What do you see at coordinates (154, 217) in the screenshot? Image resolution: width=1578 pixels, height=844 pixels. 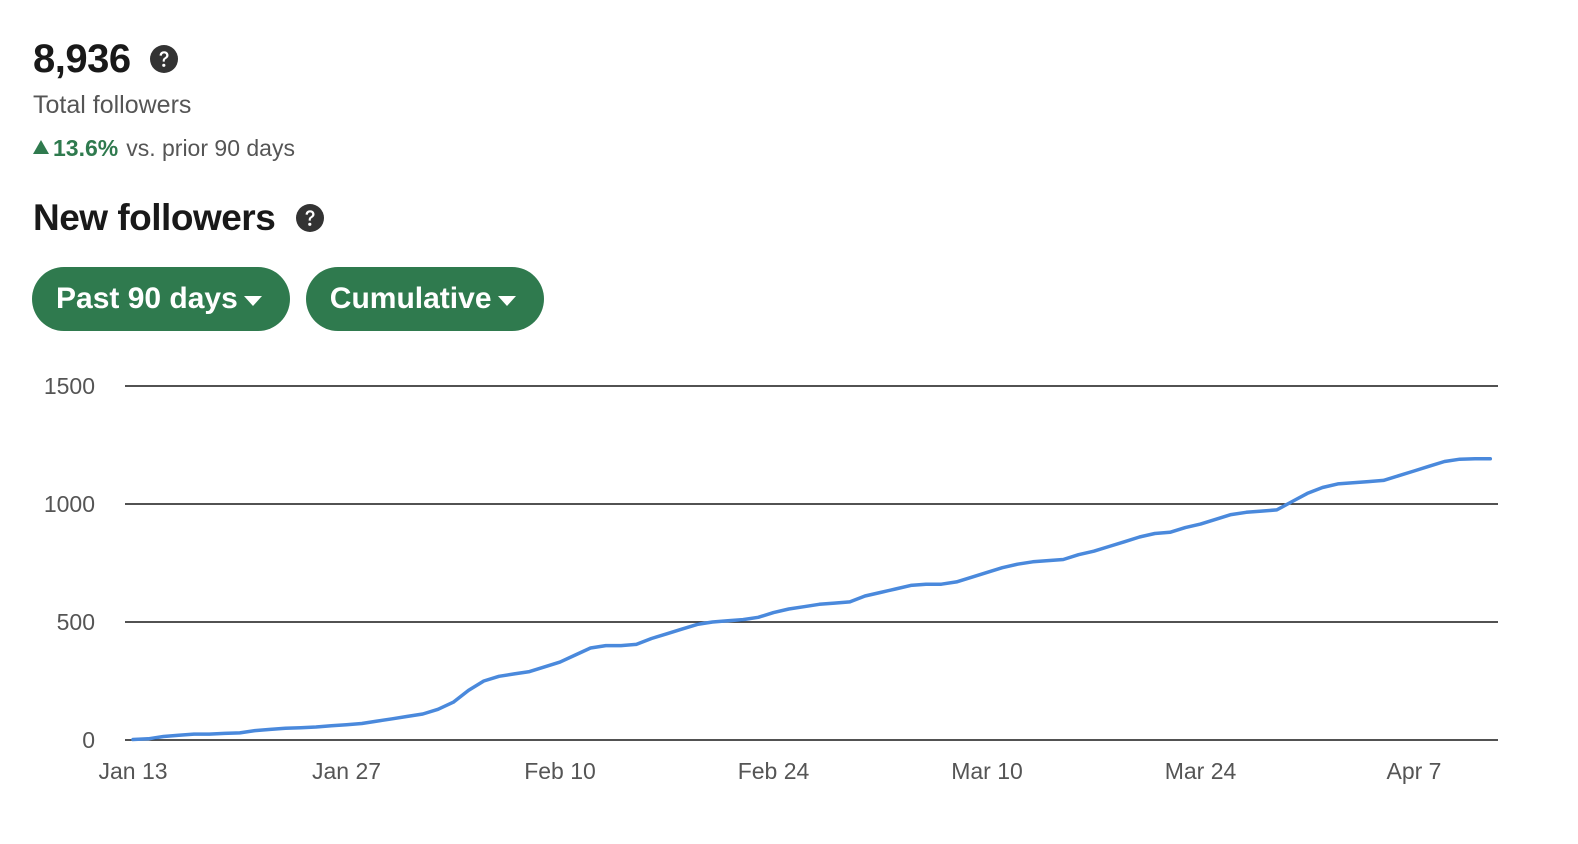 I see `section-title: New followers` at bounding box center [154, 217].